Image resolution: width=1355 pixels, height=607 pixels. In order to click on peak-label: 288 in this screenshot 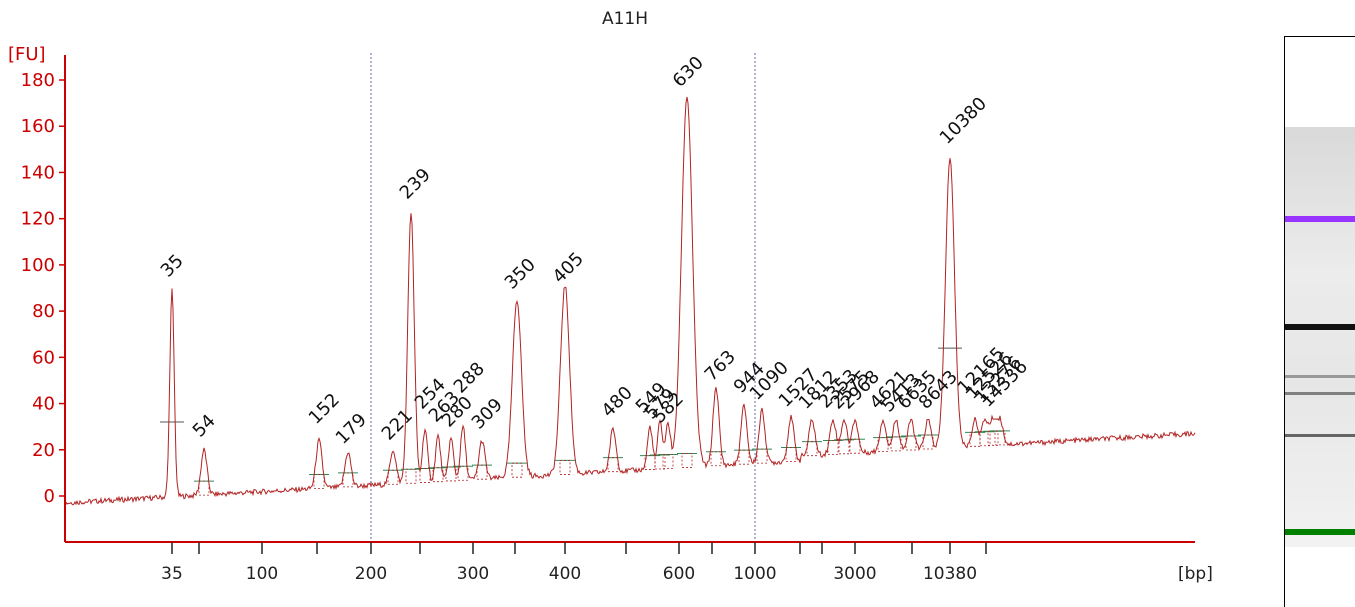, I will do `click(469, 377)`.